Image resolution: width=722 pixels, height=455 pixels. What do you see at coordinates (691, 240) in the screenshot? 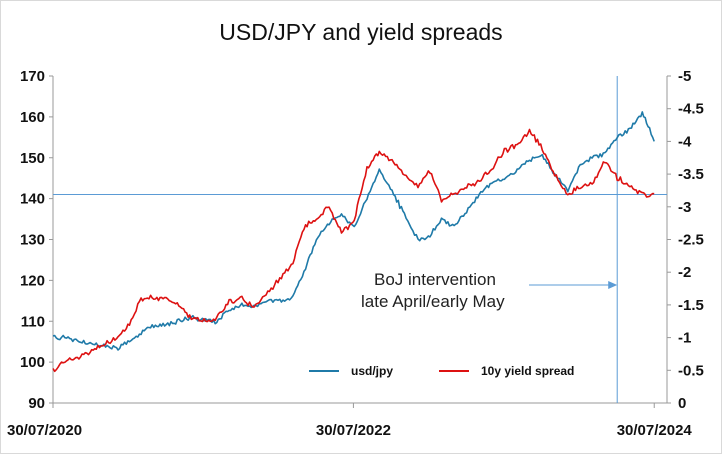
I see `right-tick-label: -2.5` at bounding box center [691, 240].